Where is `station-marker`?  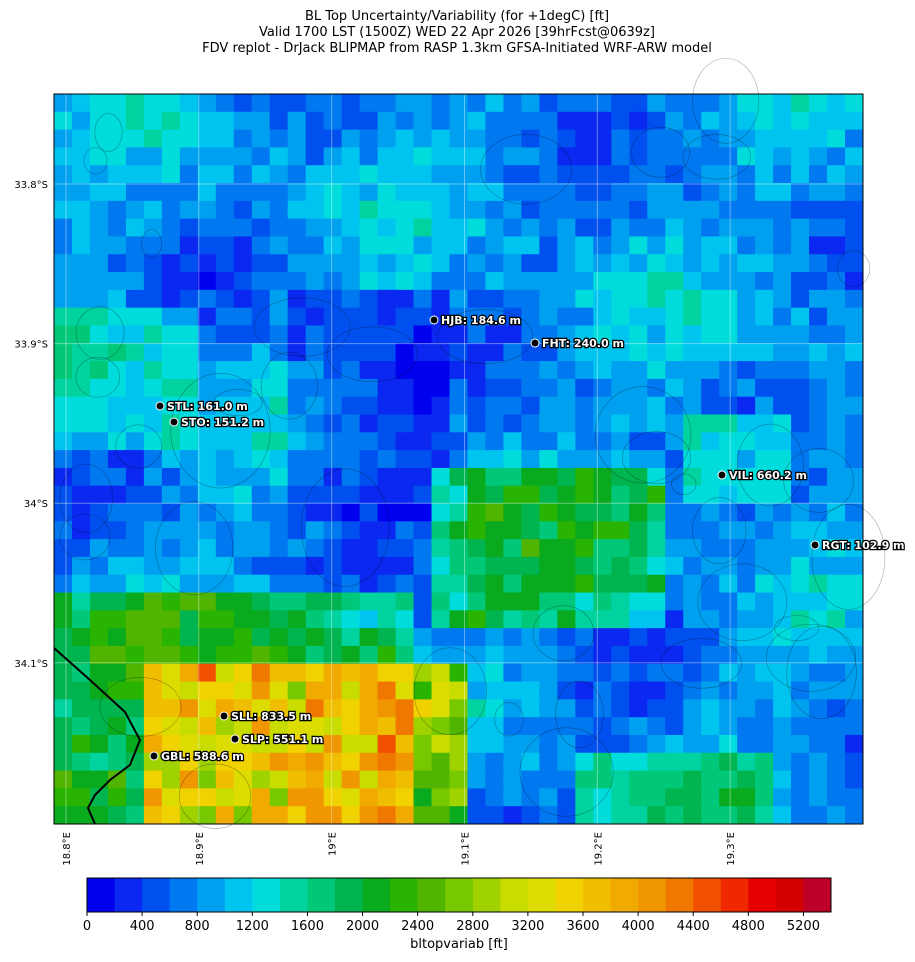
station-marker is located at coordinates (535, 343).